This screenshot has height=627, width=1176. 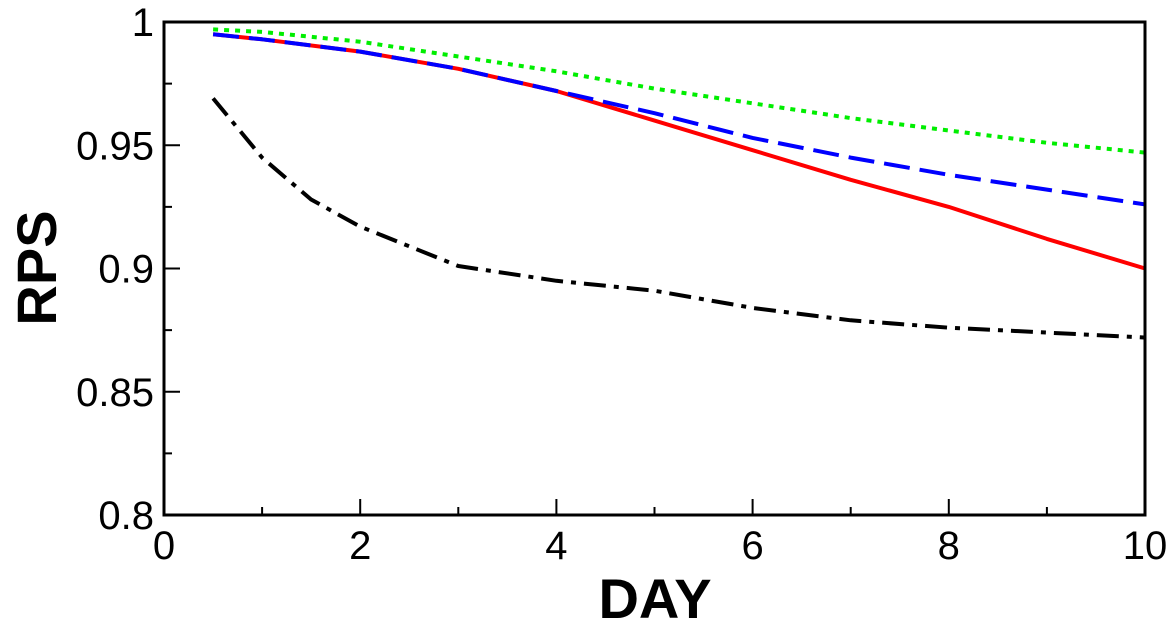 I want to click on y-tick-label: 0.95, so click(x=115, y=146).